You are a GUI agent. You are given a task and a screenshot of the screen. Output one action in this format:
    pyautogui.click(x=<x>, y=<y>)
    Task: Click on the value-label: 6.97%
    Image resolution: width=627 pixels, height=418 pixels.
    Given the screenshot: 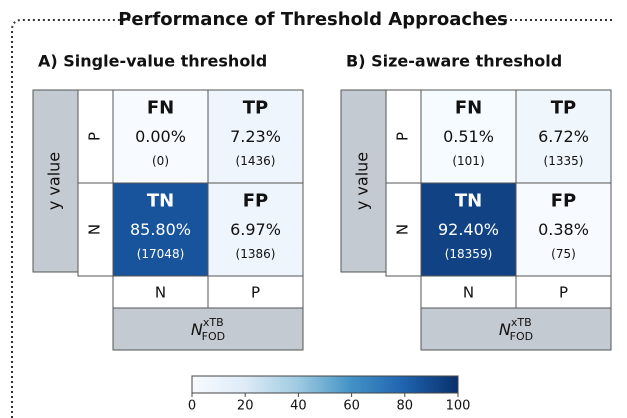 What is the action you would take?
    pyautogui.click(x=255, y=229)
    